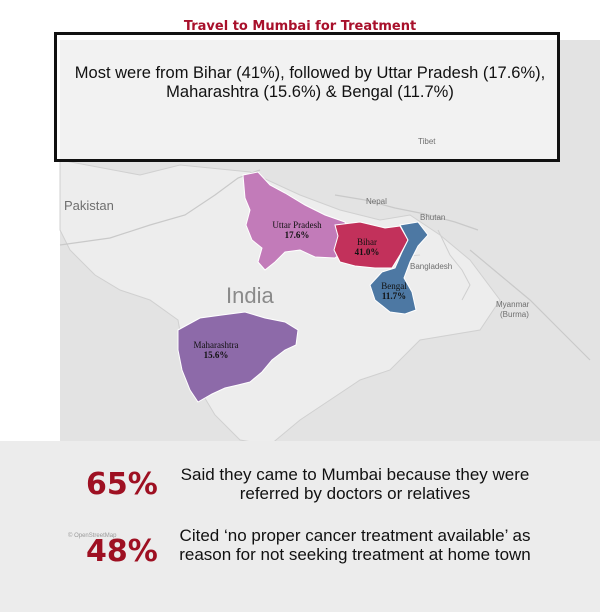 This screenshot has width=600, height=612. I want to click on state-label-bengal: Bengal 11.7%, so click(394, 291).